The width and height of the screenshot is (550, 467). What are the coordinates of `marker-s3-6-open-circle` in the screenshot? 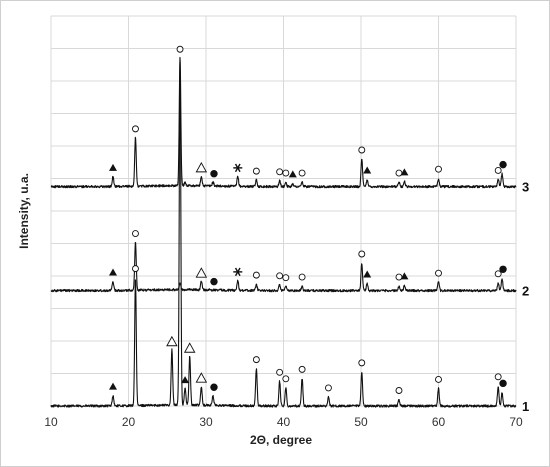 It's located at (256, 171).